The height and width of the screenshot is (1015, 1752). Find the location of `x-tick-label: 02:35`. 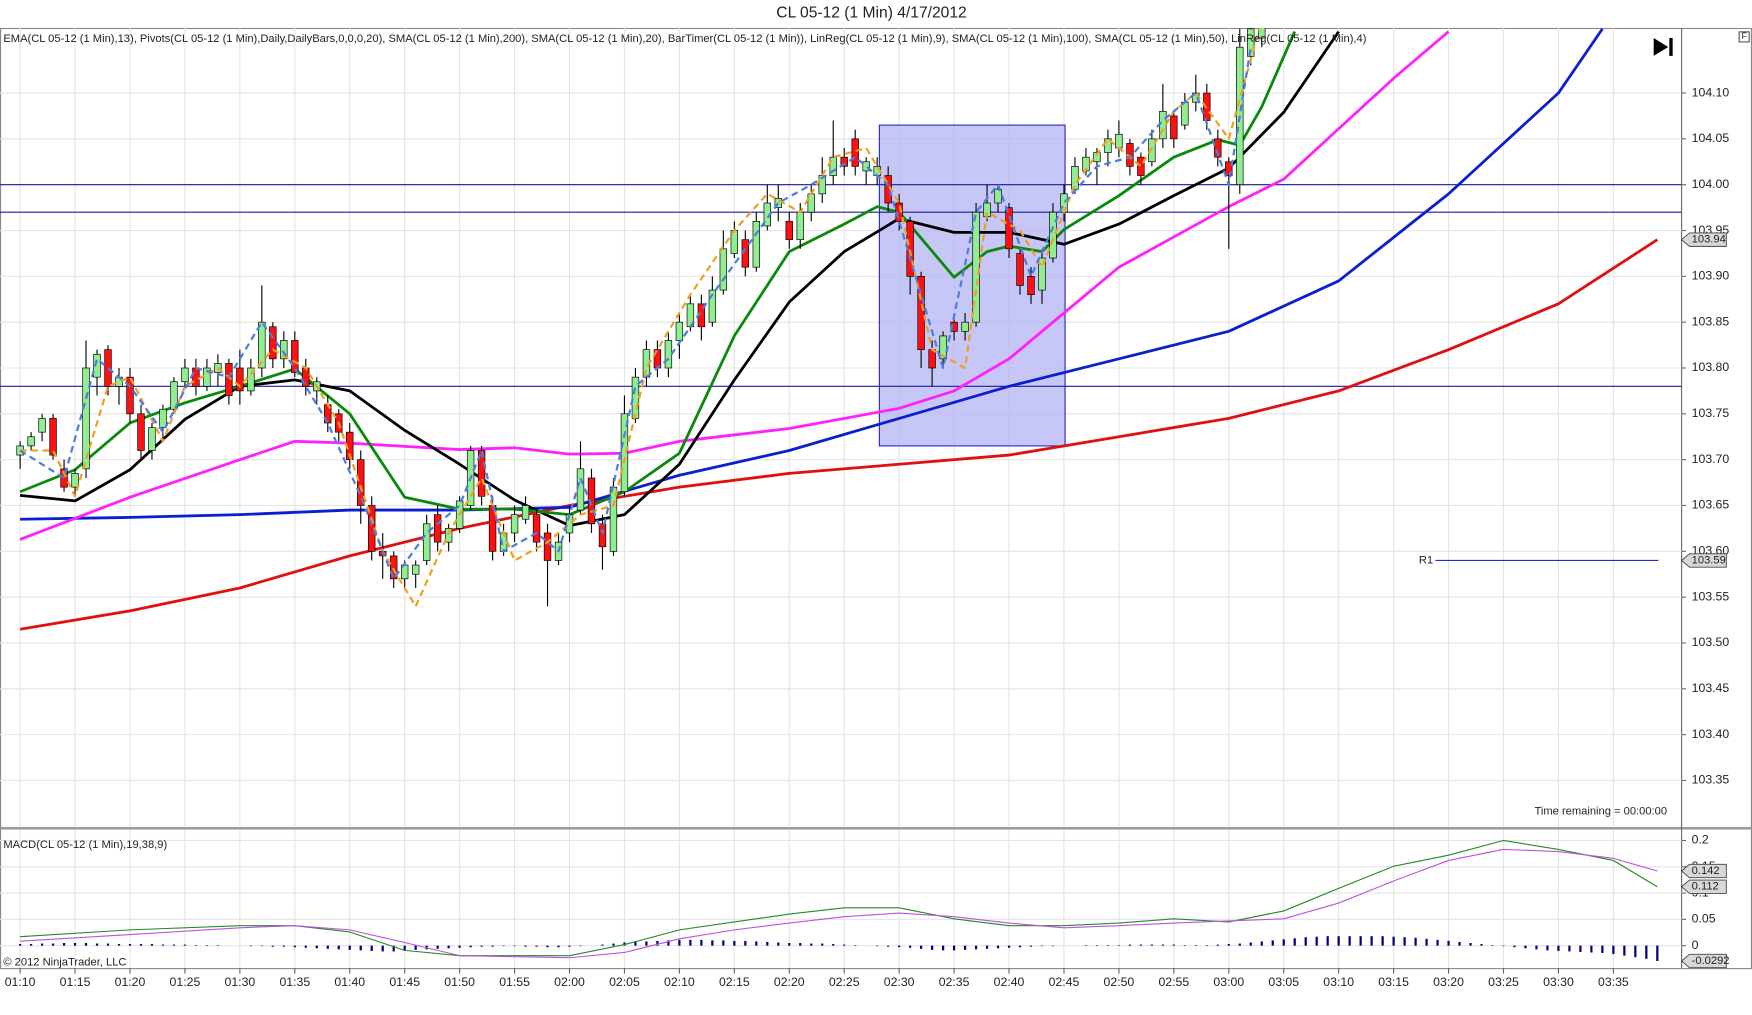

x-tick-label: 02:35 is located at coordinates (954, 982).